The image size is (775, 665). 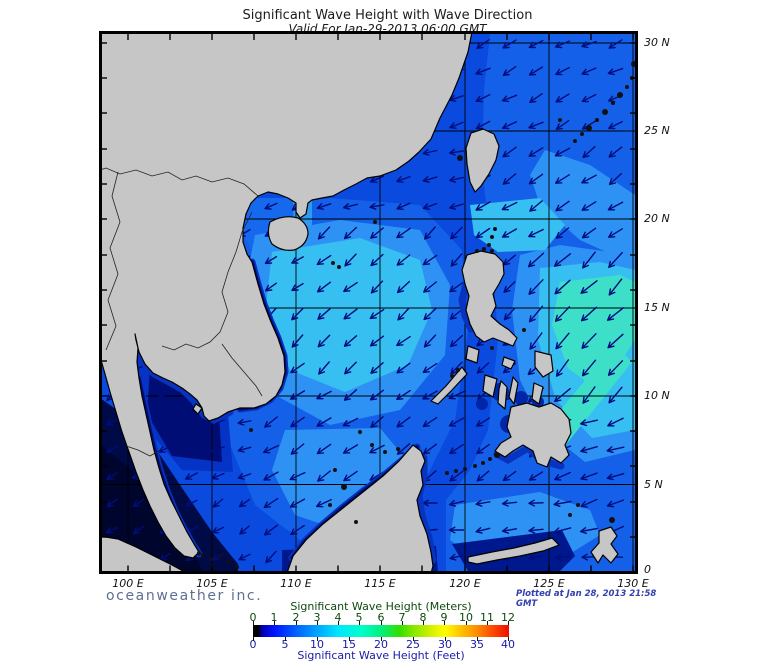 I want to click on lat-label: 25 N, so click(x=657, y=130).